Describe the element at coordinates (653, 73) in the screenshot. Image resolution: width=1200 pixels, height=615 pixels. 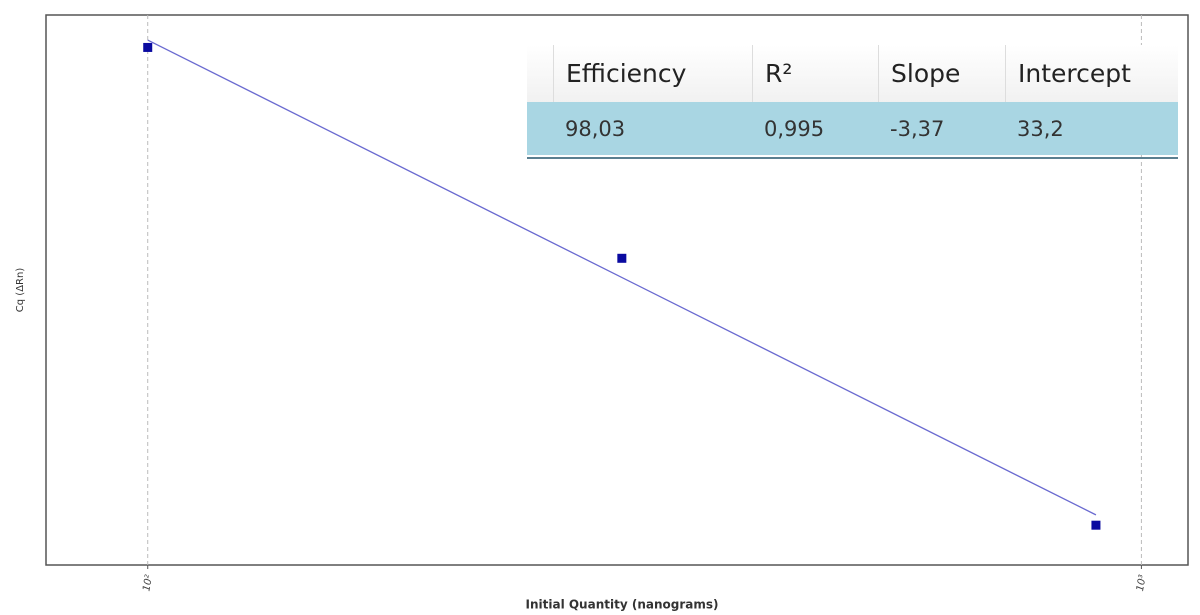
I see `header-cell: Efficiency` at that location.